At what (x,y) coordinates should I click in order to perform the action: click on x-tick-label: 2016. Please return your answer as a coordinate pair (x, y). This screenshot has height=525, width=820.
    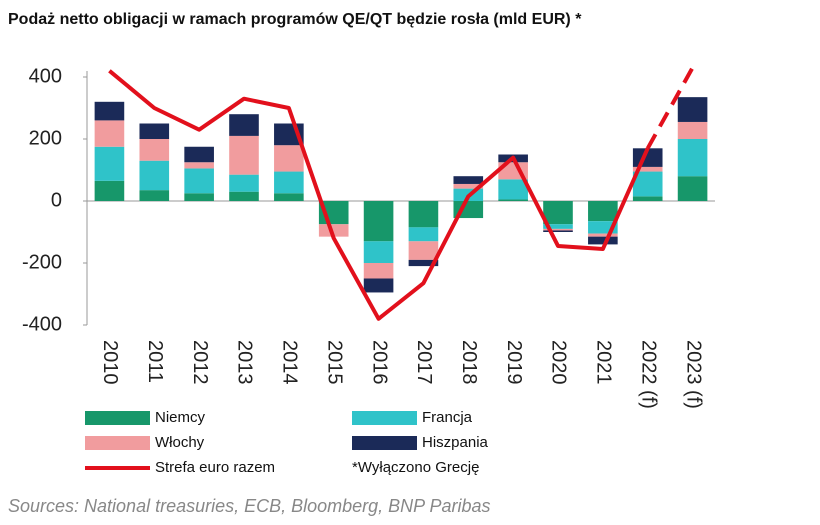
    Looking at the image, I should click on (379, 362).